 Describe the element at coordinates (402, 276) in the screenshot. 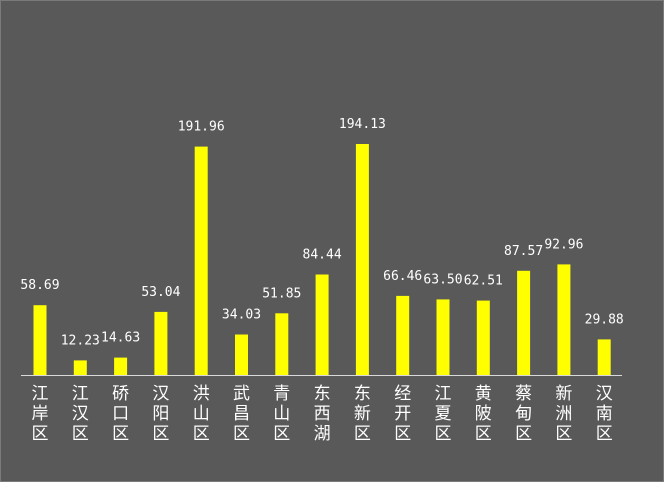

I see `value-label-10: 66.46` at that location.